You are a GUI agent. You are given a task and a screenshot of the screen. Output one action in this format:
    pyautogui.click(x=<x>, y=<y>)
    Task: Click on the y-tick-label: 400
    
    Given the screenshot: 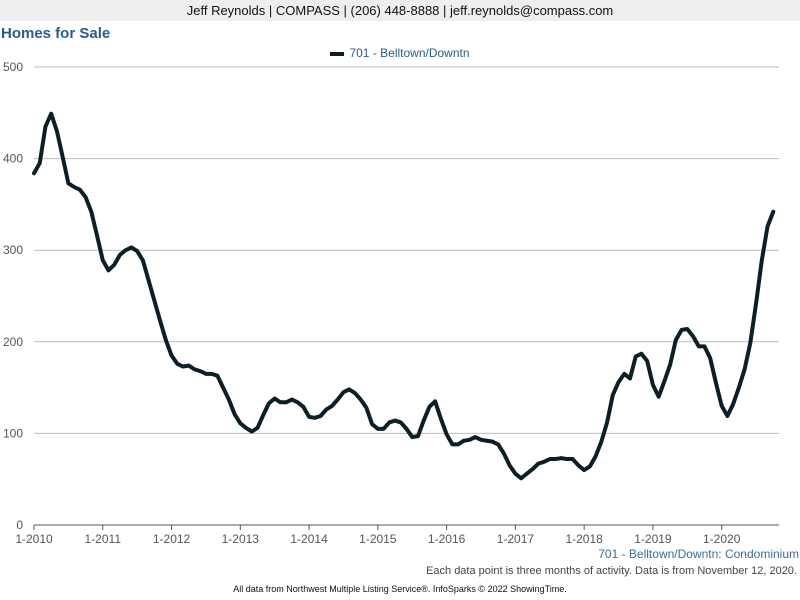 What is the action you would take?
    pyautogui.click(x=13, y=159)
    